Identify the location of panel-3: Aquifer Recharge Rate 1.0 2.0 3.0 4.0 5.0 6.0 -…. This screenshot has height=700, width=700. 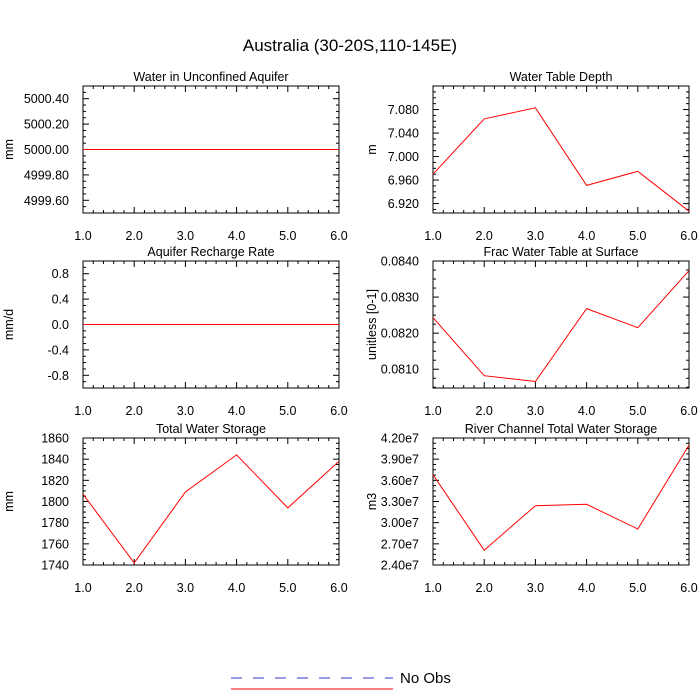
(175, 331).